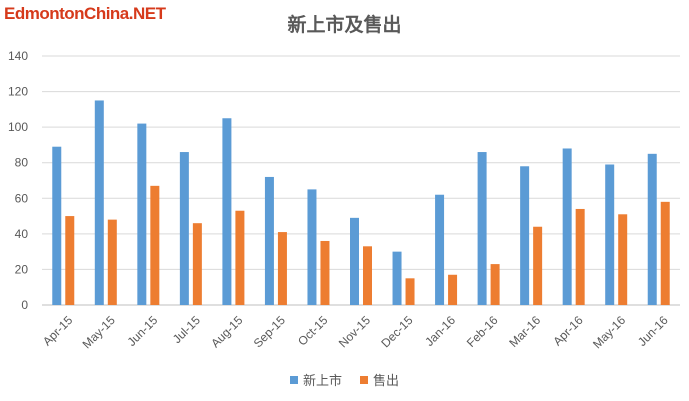 The image size is (689, 401). I want to click on x-tick-label: Mar-16, so click(524, 331).